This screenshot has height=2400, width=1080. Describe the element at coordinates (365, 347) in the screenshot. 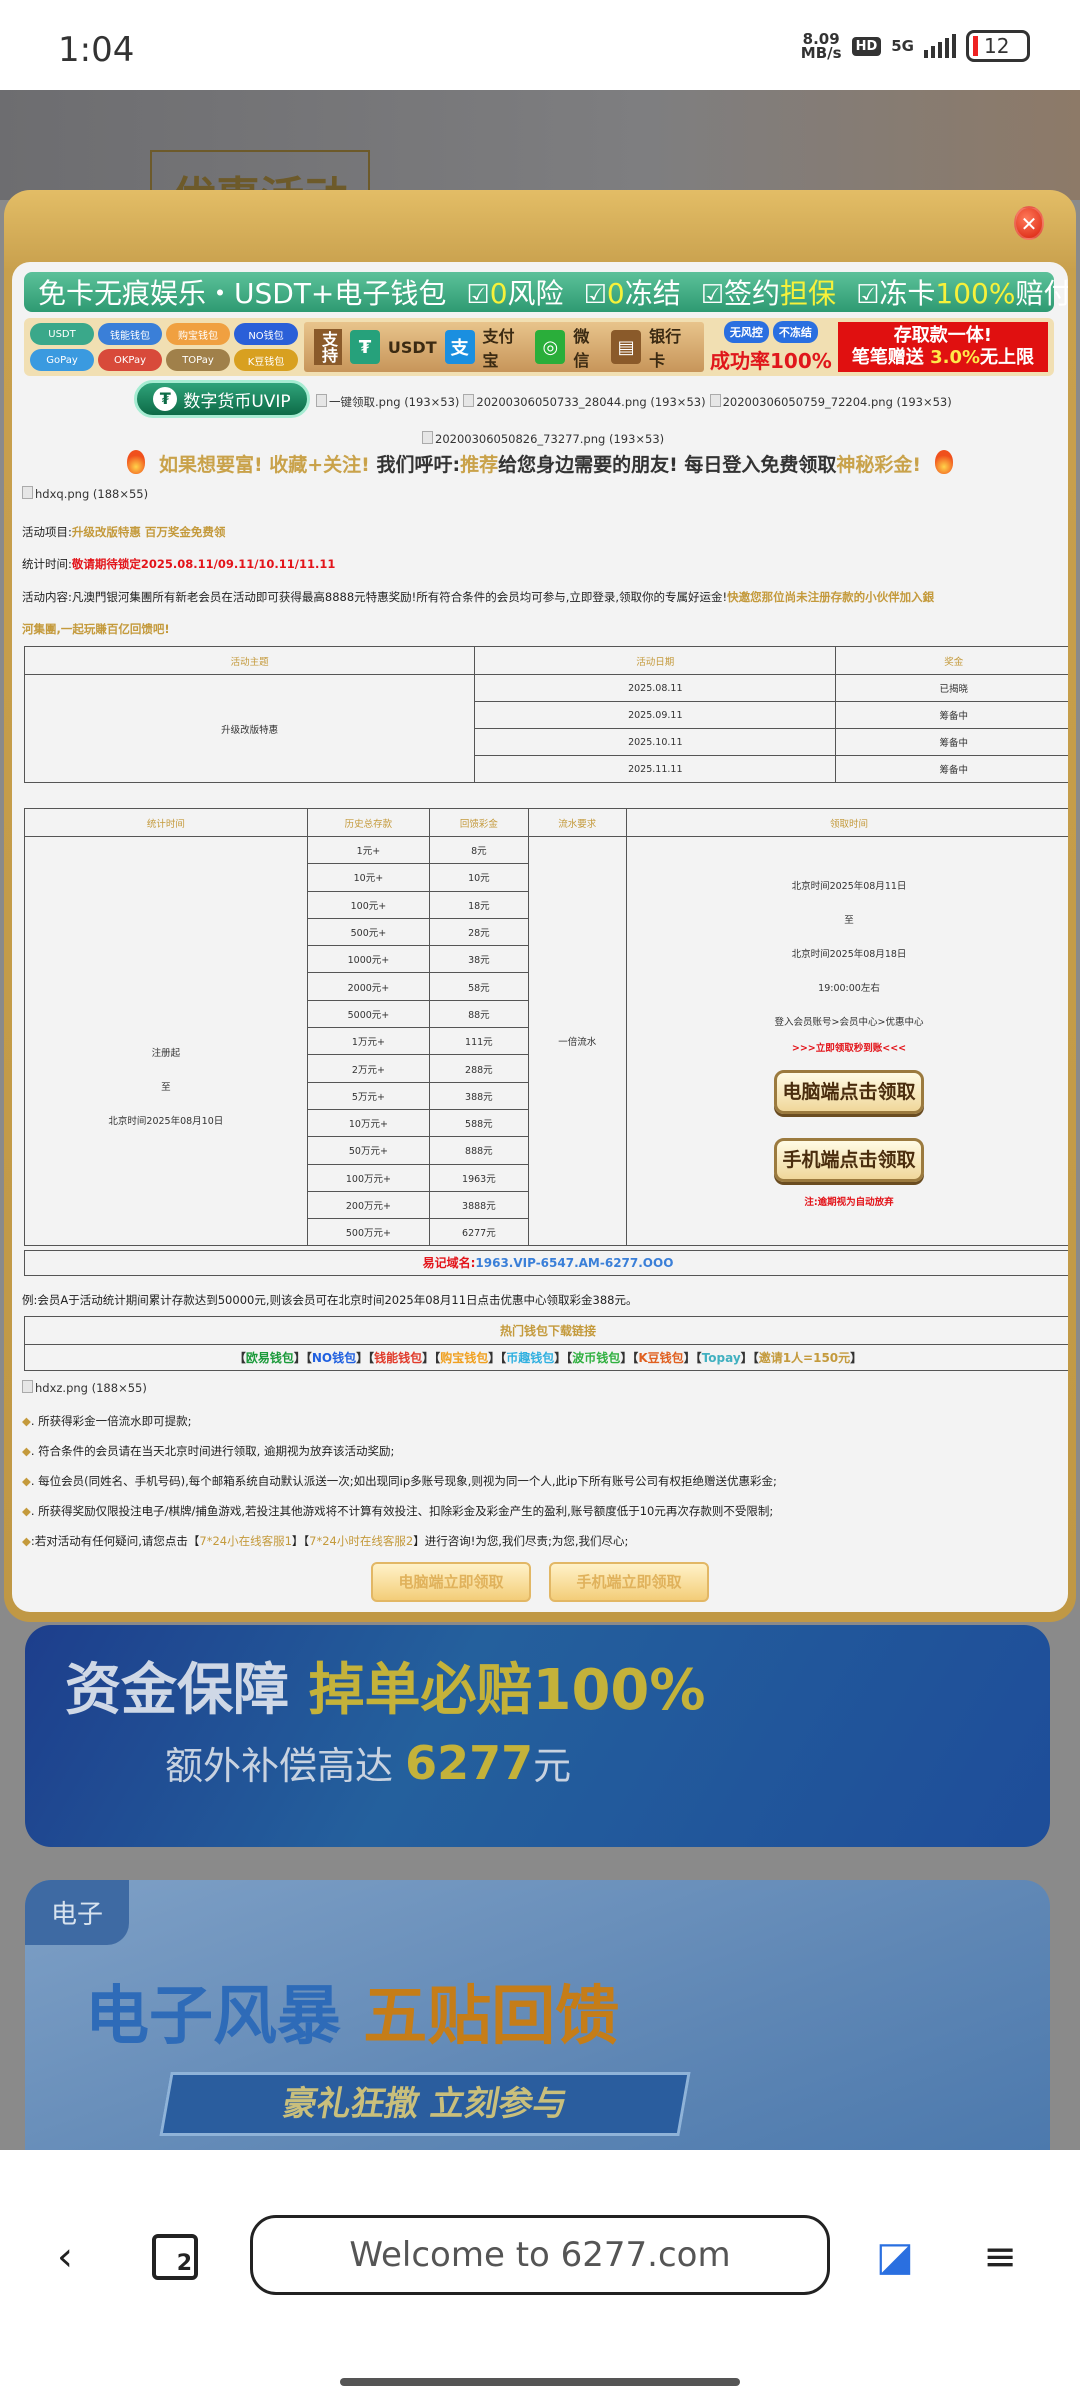

I see `usdt-icon: ₮` at that location.